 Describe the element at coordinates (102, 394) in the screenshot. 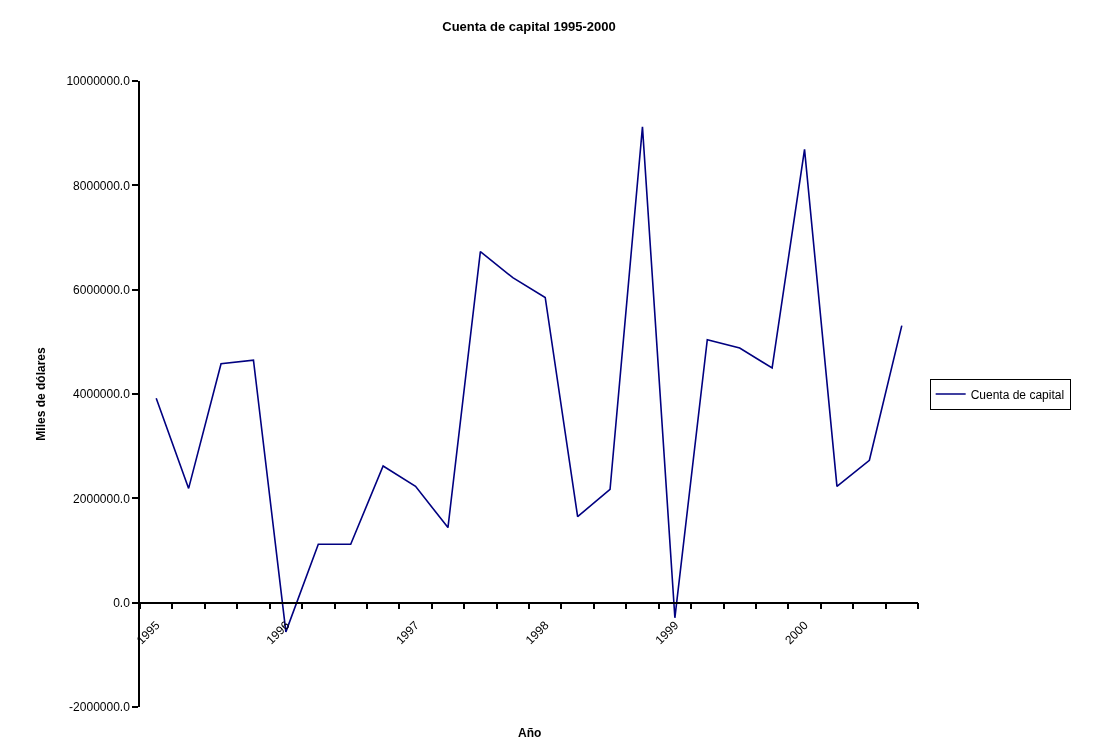

I see `y-tick-label: 4000000.0` at that location.